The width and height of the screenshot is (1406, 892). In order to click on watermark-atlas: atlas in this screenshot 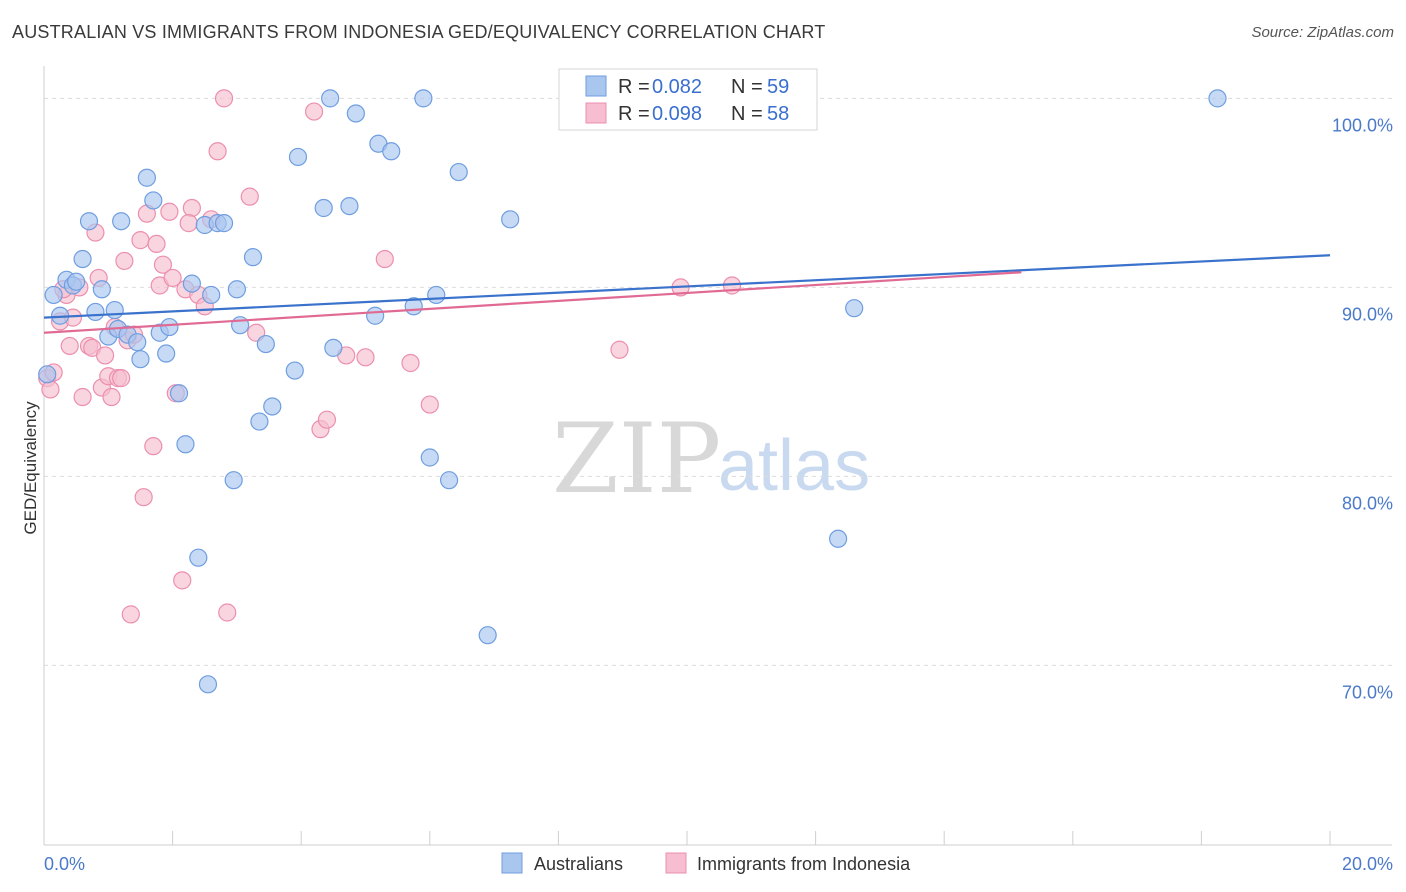, I will do `click(794, 466)`.